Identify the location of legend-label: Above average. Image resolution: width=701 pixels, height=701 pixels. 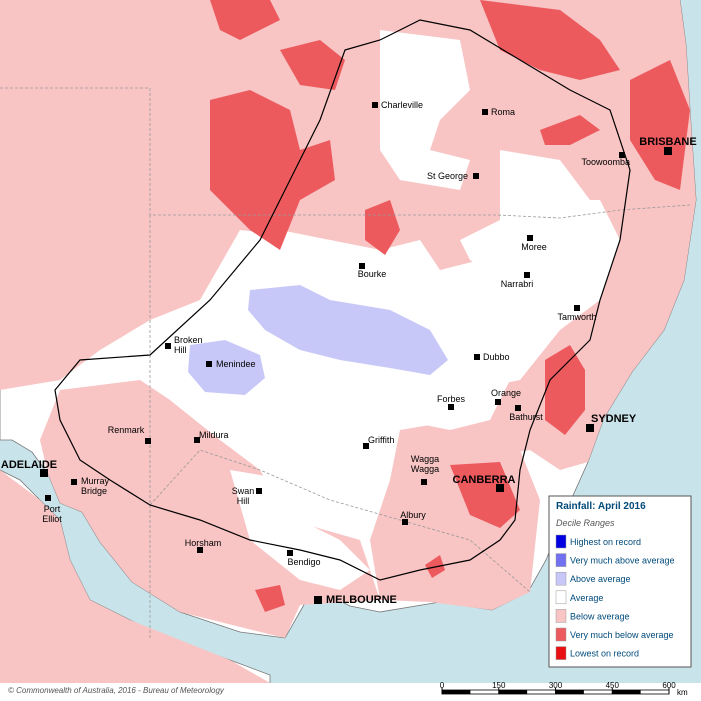
(600, 579).